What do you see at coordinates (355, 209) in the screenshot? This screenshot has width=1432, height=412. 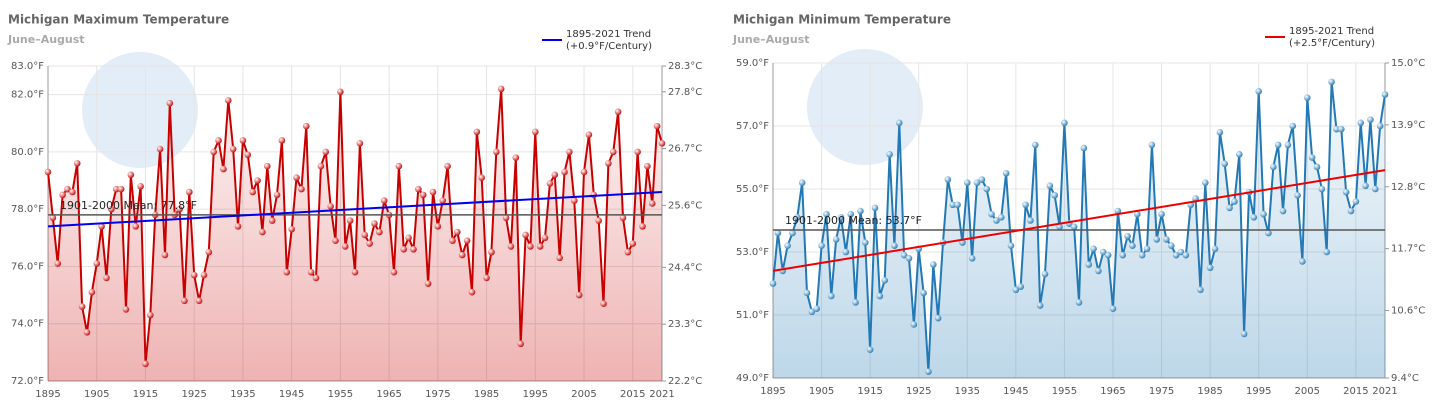 I see `trend-line` at bounding box center [355, 209].